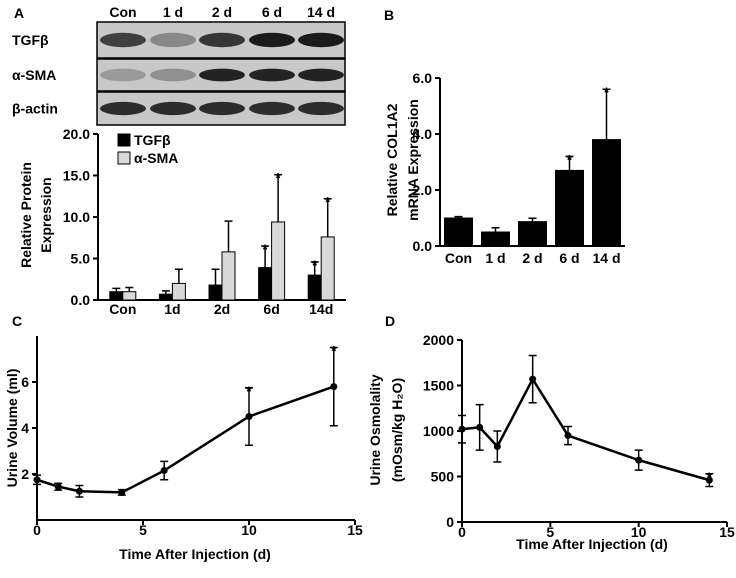 This screenshot has width=736, height=578. I want to click on y-axis-label: Urine Volume (ml), so click(12, 428).